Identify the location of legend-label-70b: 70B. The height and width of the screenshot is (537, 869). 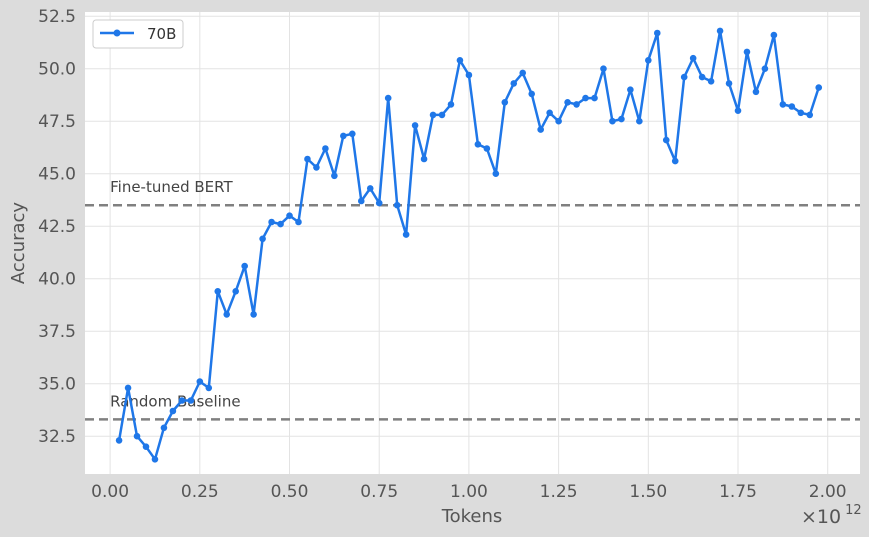
(161, 34).